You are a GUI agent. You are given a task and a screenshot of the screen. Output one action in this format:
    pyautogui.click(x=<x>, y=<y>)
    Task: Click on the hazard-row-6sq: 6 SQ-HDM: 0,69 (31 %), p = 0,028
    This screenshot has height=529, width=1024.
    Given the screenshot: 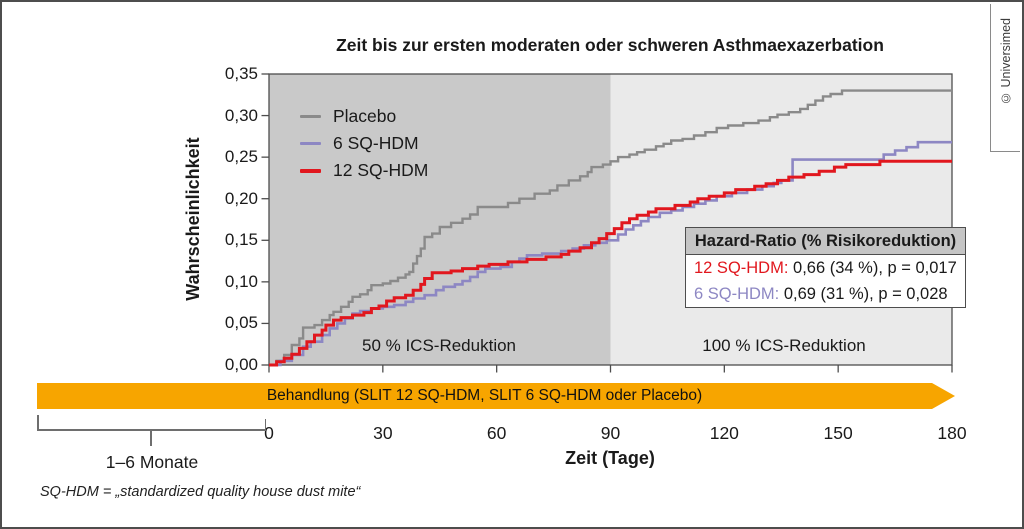 What is the action you would take?
    pyautogui.click(x=825, y=294)
    